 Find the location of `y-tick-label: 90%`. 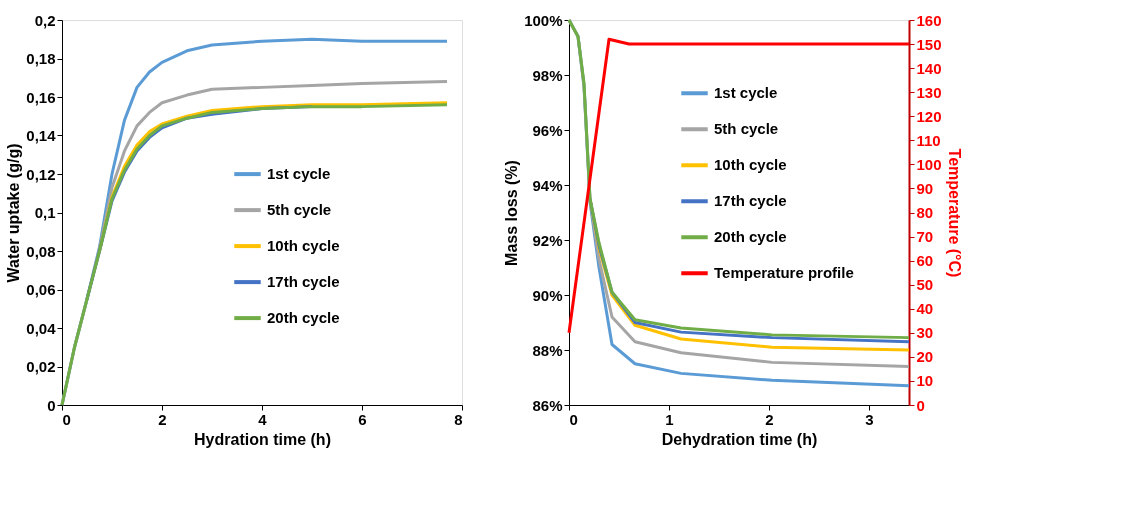

y-tick-label: 90% is located at coordinates (547, 295).